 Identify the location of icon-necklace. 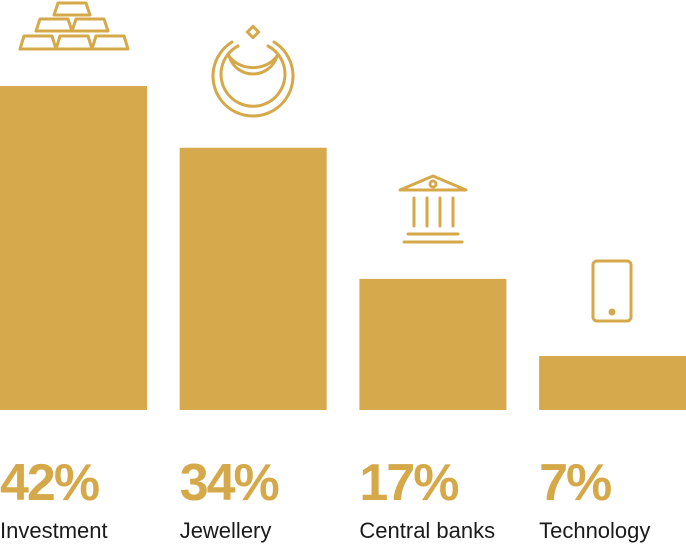
(253, 71).